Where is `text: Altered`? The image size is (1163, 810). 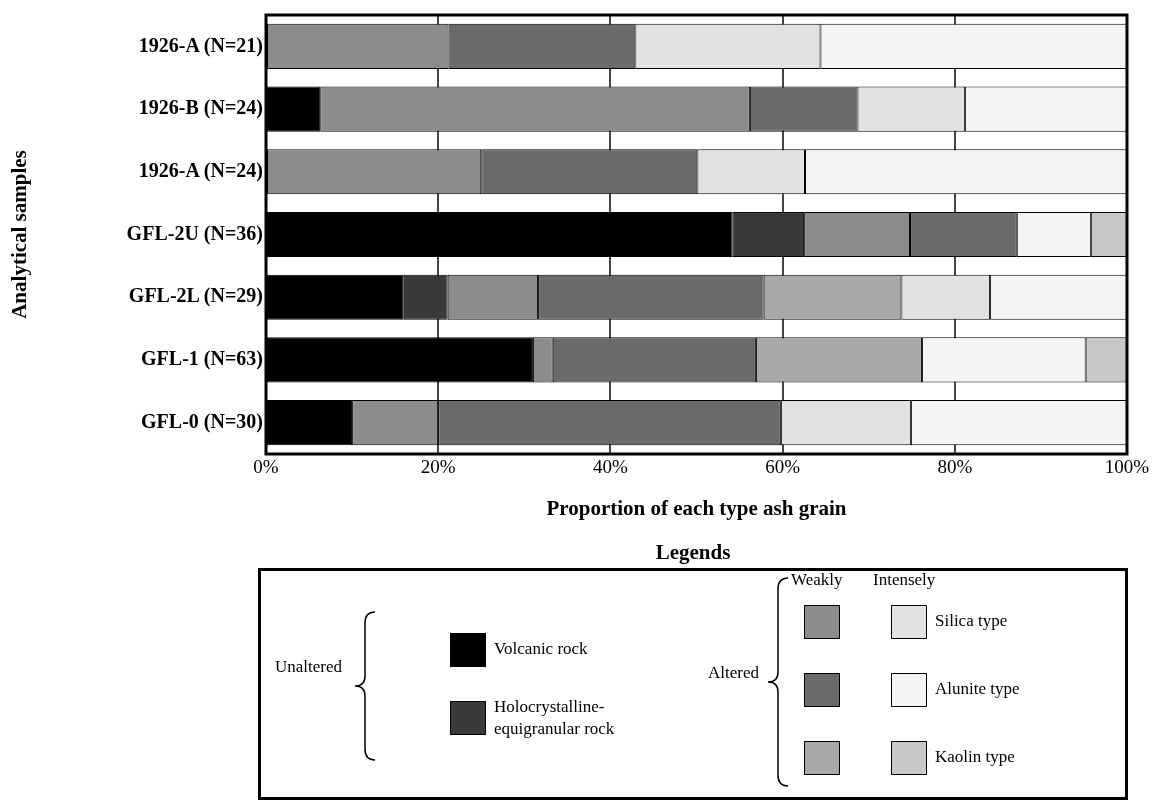
text: Altered is located at coordinates (733, 673).